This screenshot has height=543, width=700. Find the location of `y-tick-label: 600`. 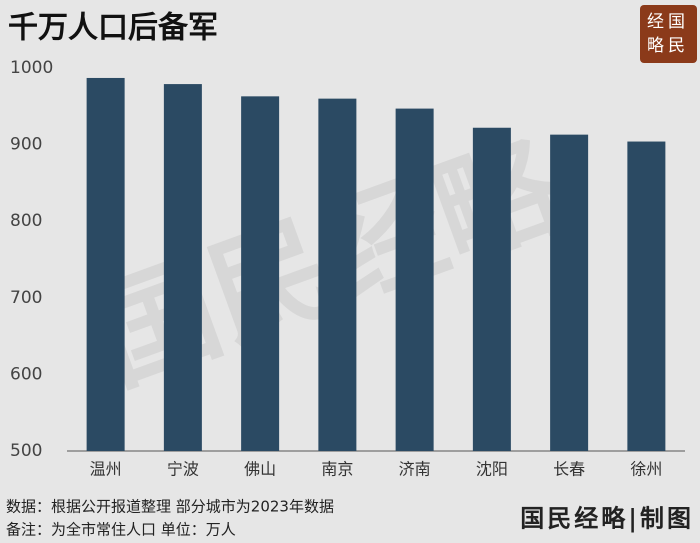

y-tick-label: 600 is located at coordinates (26, 374).